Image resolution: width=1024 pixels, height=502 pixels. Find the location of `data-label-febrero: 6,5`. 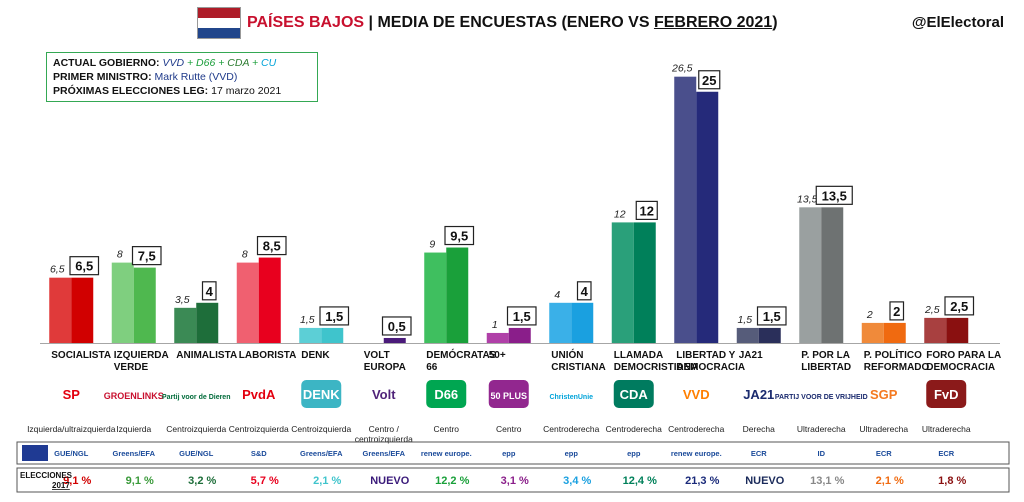

data-label-febrero: 6,5 is located at coordinates (84, 266).